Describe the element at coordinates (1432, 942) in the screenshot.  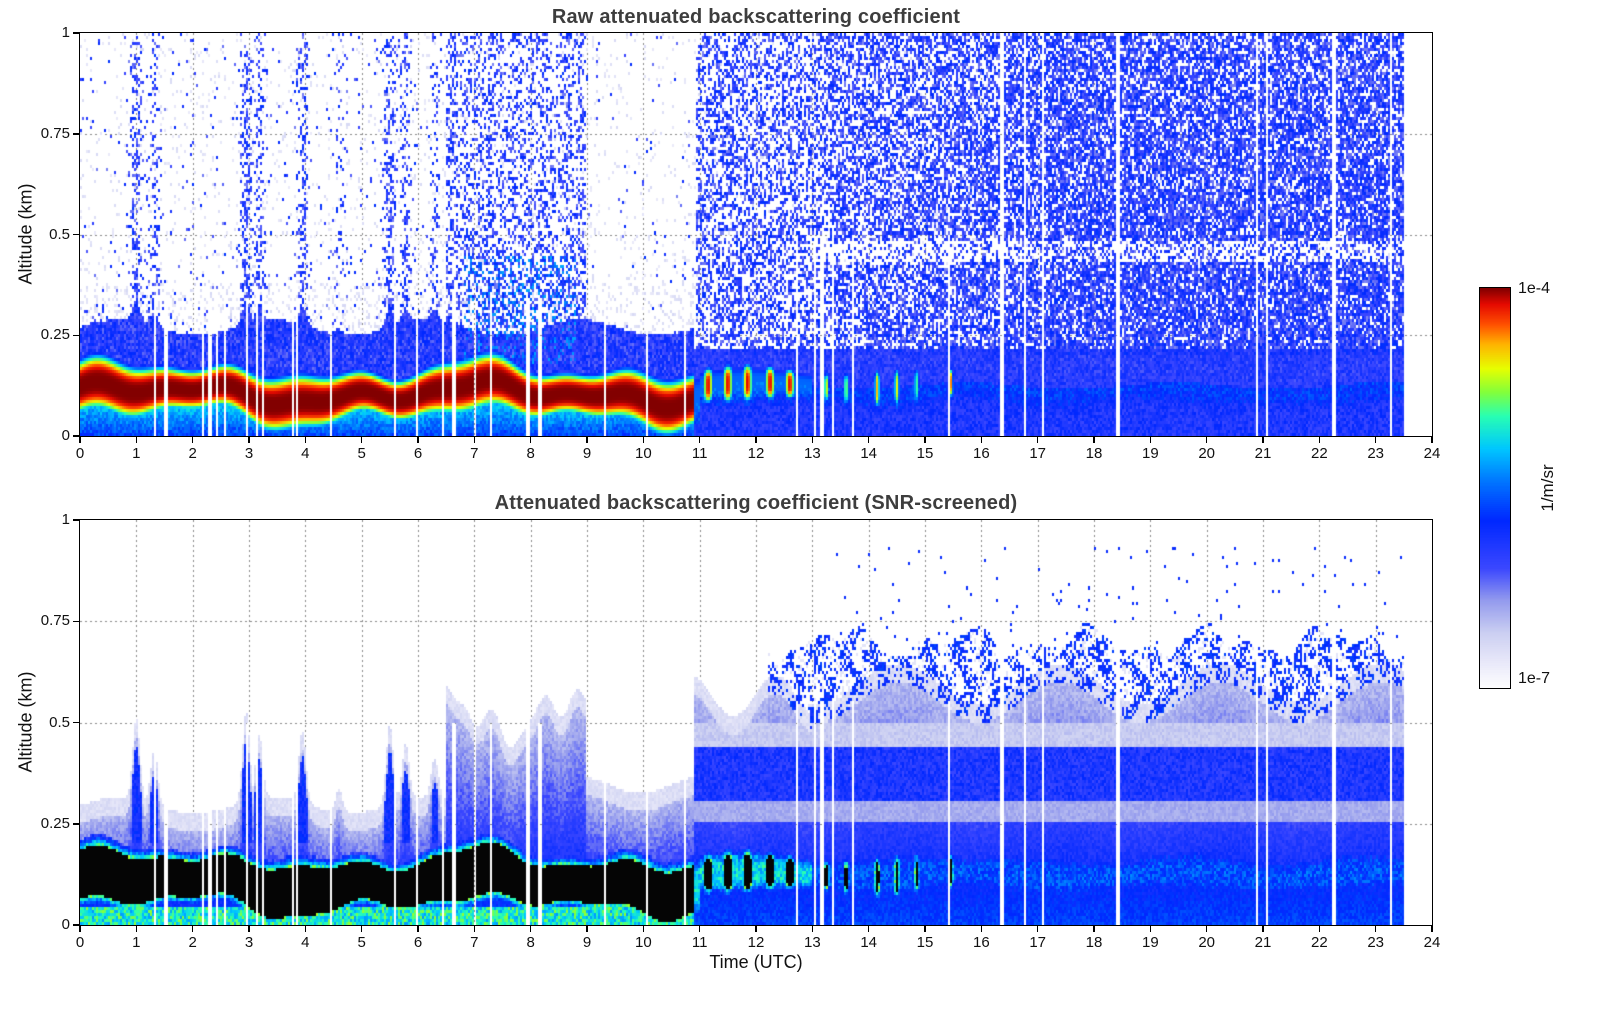
I see `x-tick-label: 24` at that location.